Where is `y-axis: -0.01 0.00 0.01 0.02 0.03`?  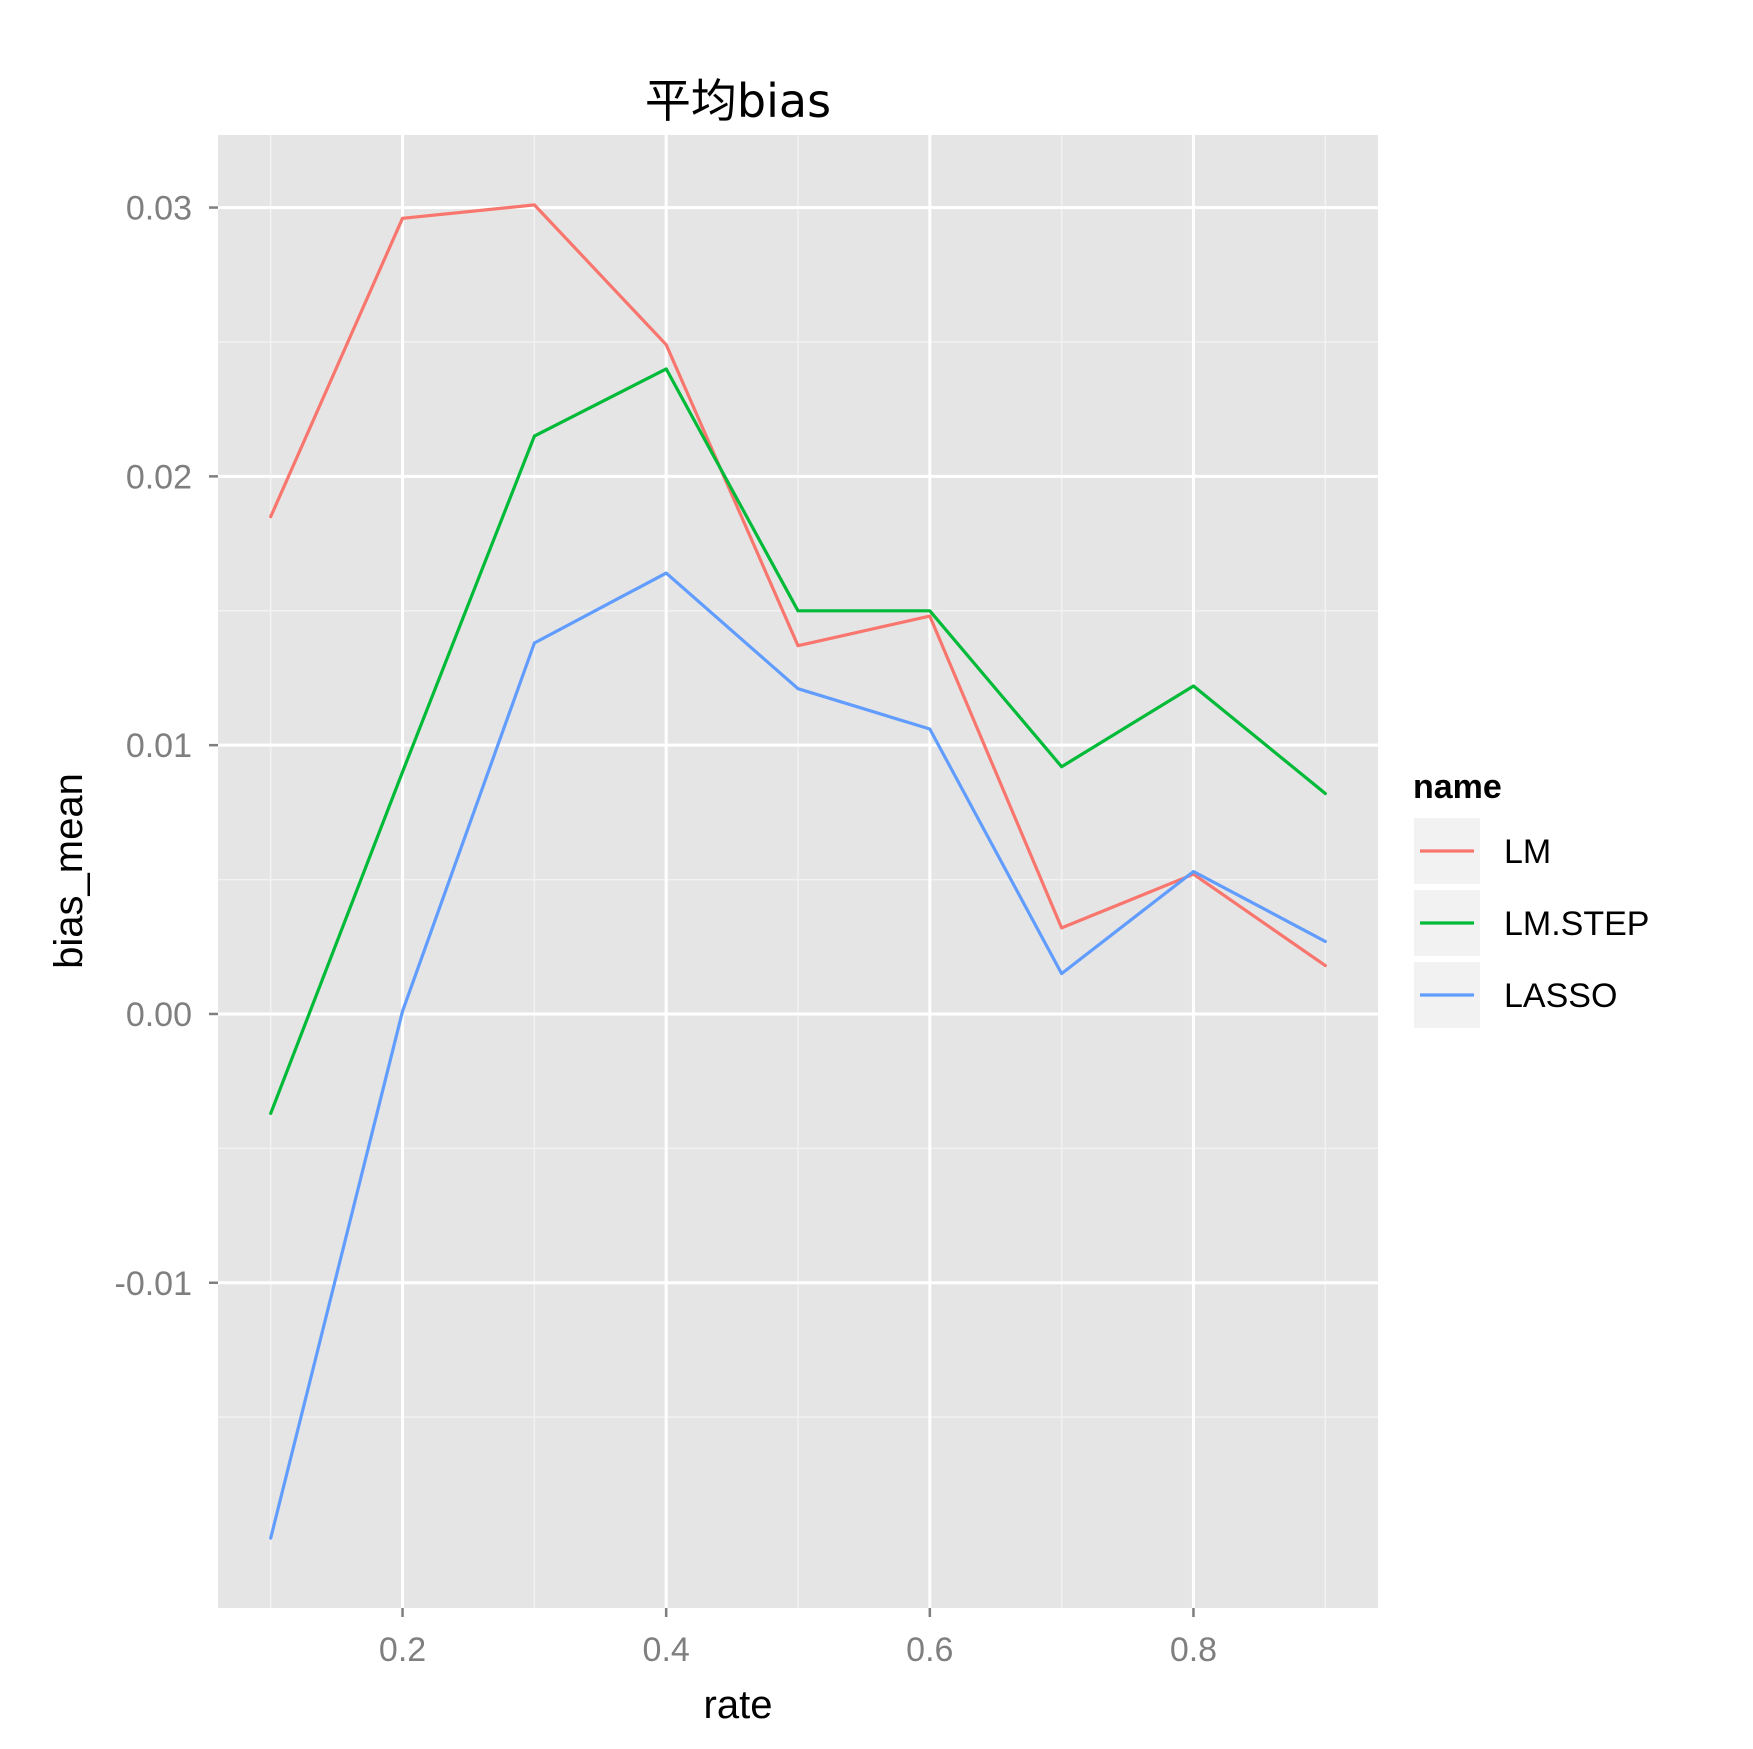
y-axis: -0.01 0.00 0.01 0.02 0.03 is located at coordinates (166, 746).